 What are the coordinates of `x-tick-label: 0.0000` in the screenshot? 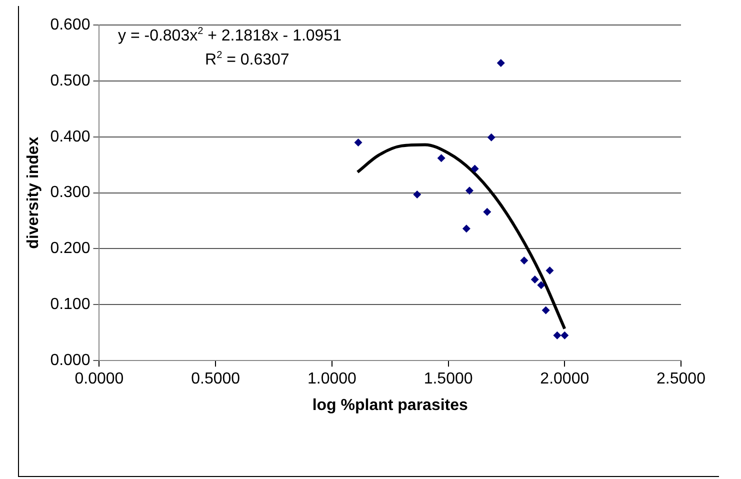 It's located at (99, 379).